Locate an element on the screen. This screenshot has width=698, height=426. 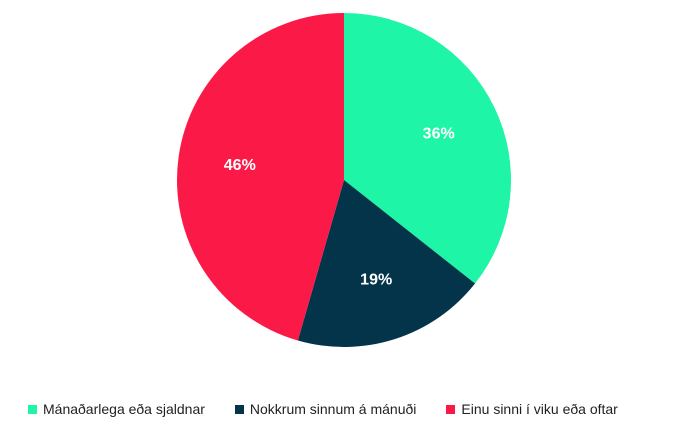
slice-label-weekly: 46% is located at coordinates (240, 165).